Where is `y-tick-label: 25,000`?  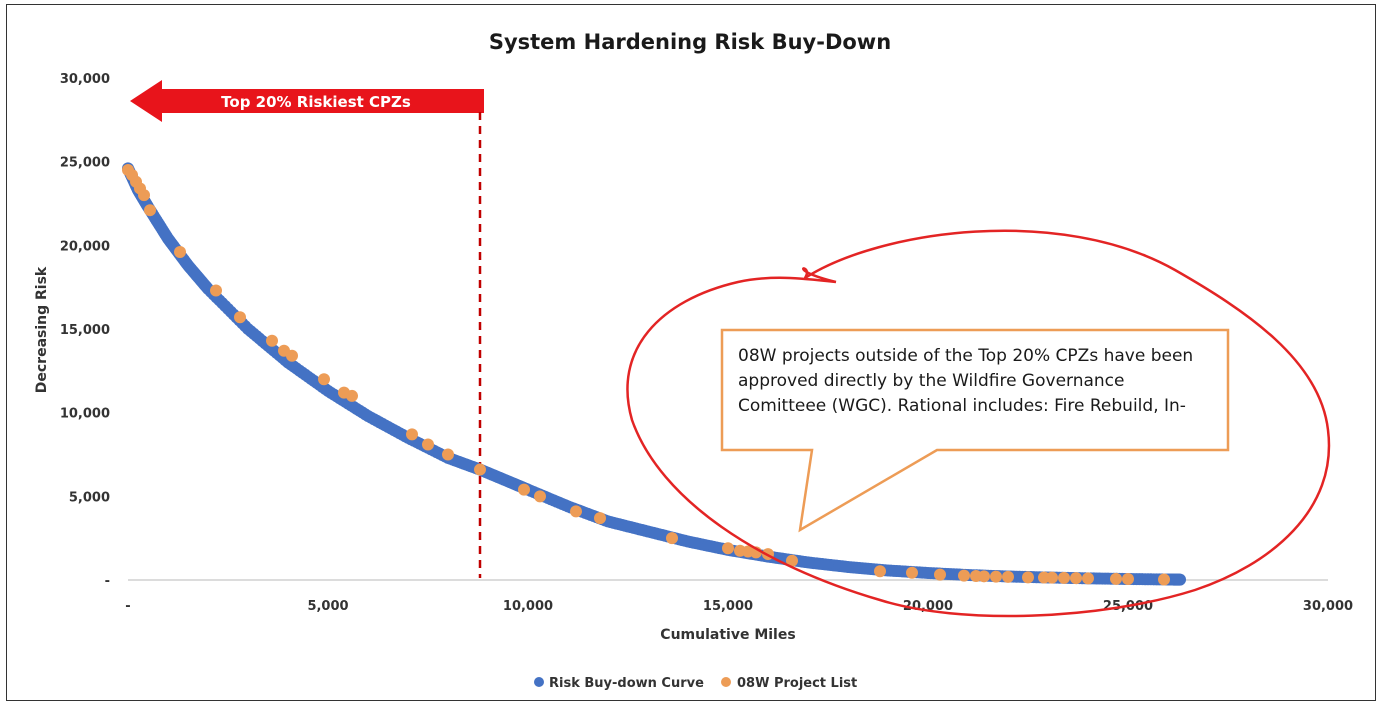 y-tick-label: 25,000 is located at coordinates (85, 163).